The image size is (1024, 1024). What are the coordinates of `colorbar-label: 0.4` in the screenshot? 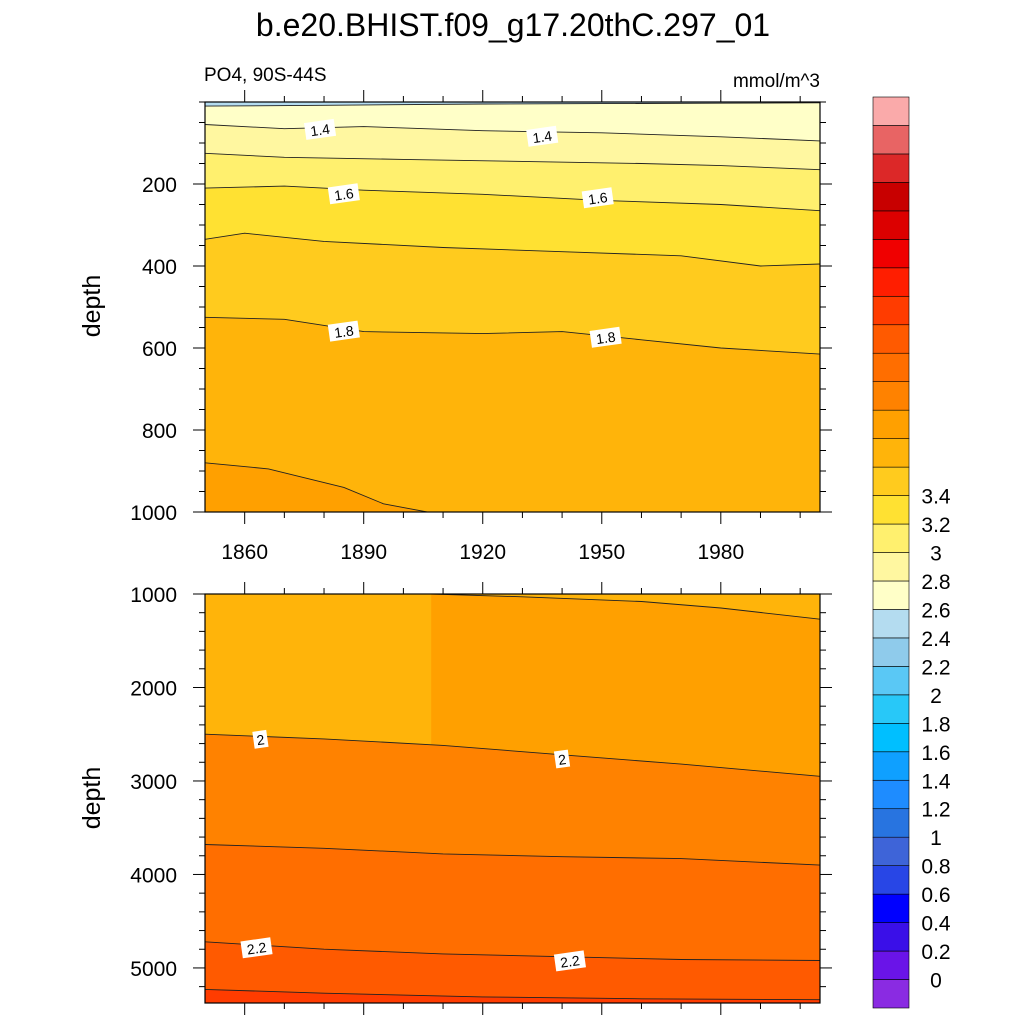 It's located at (936, 924).